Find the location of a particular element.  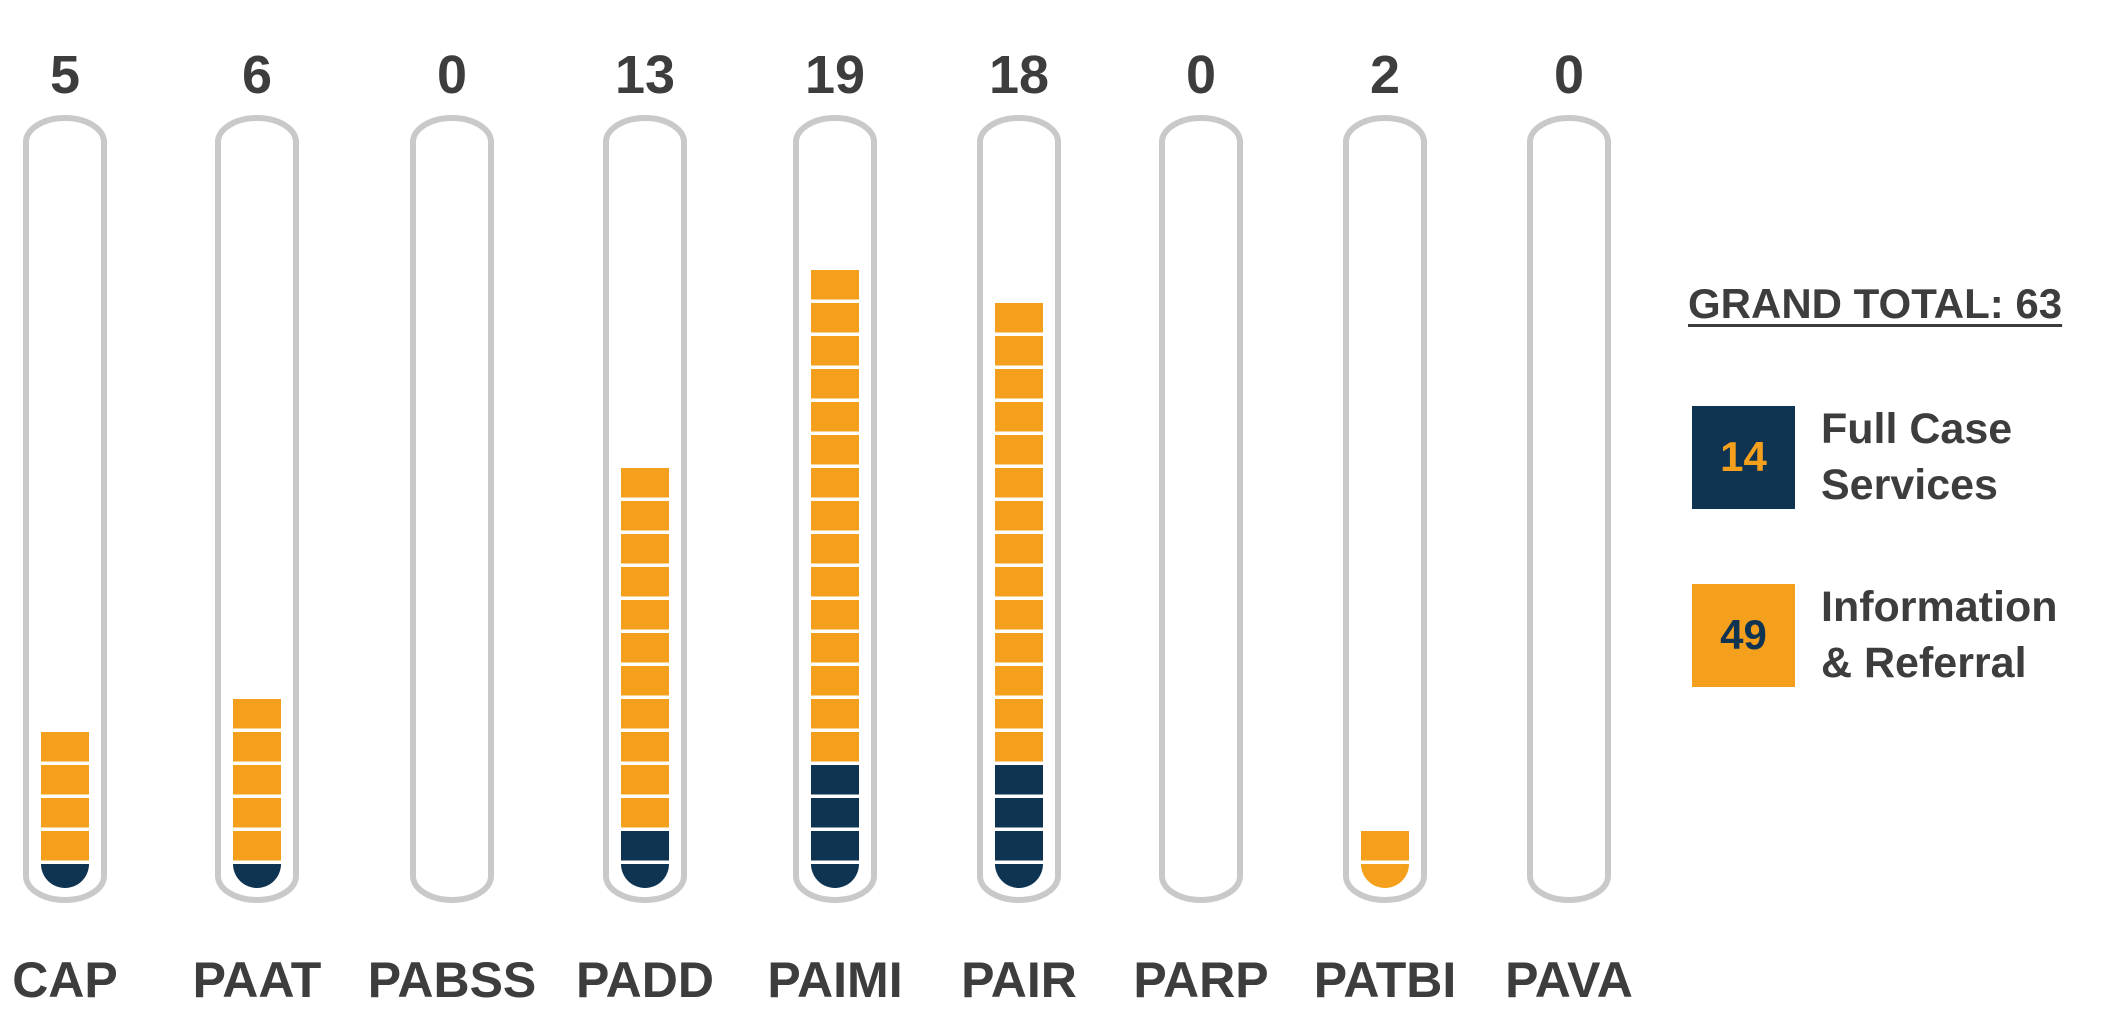

grand-total: GRAND TOTAL: 63 is located at coordinates (1875, 303).